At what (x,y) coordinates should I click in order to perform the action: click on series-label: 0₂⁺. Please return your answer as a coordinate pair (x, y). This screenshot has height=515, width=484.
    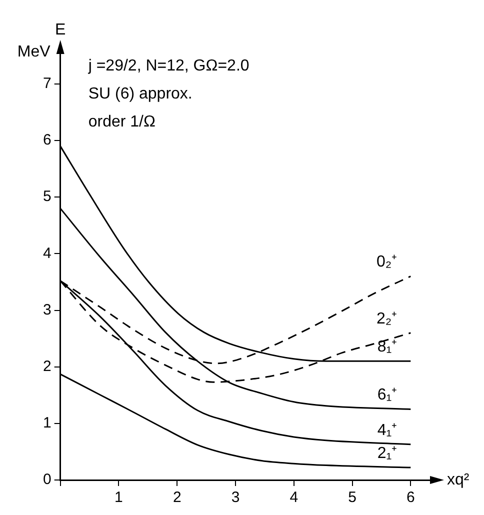
    Looking at the image, I should click on (386, 262).